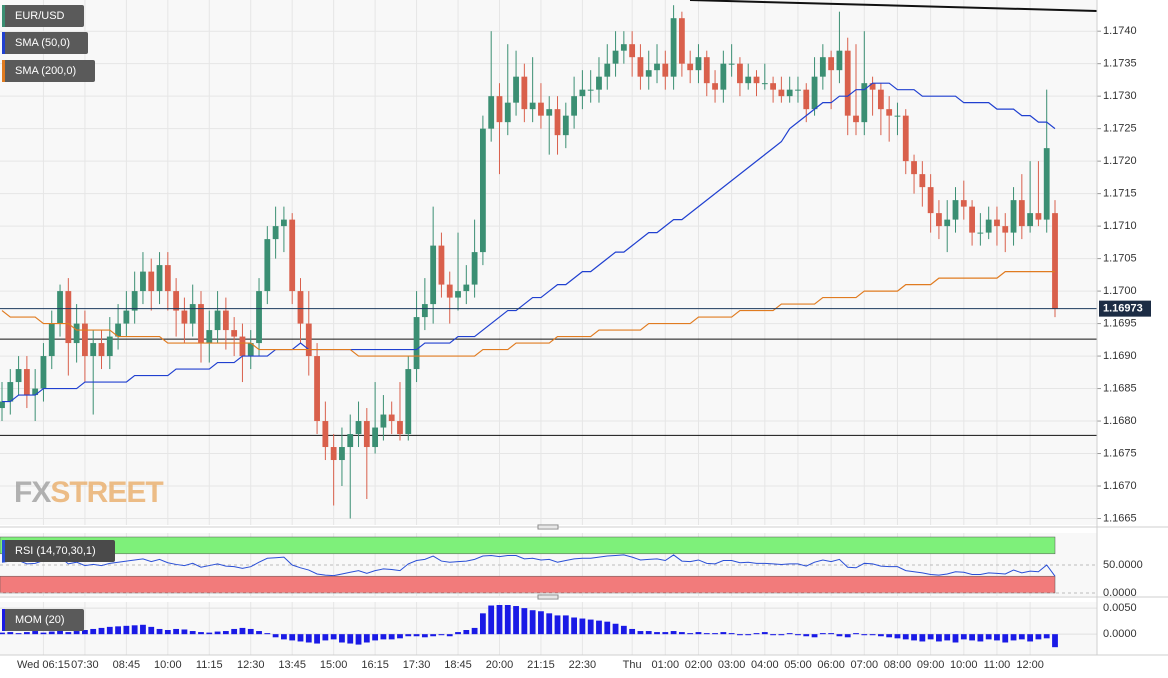  What do you see at coordinates (528, 313) in the screenshot?
I see `sma-line` at bounding box center [528, 313].